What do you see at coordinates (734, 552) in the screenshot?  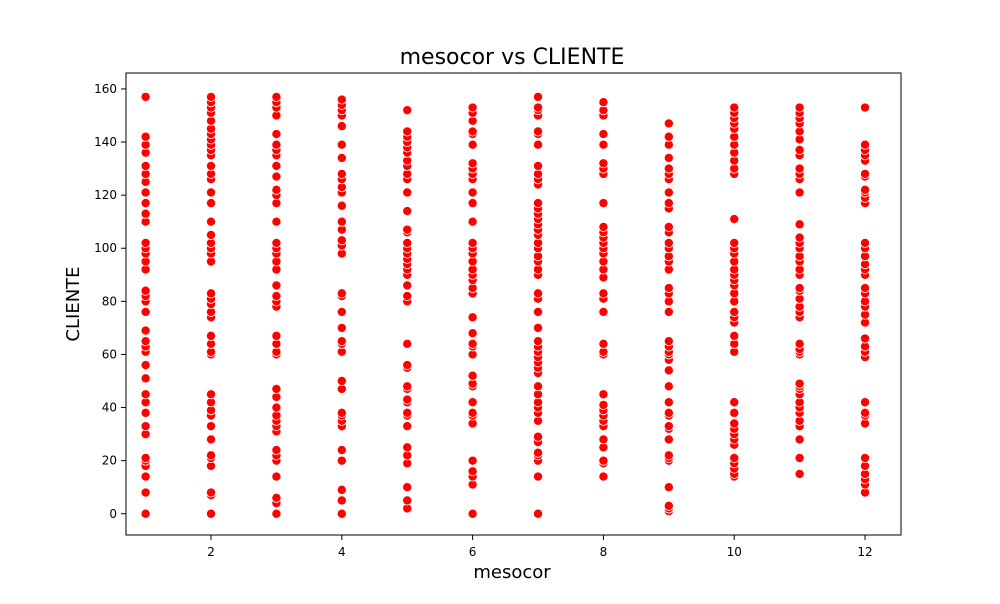 I see `x-tick-label: 10` at bounding box center [734, 552].